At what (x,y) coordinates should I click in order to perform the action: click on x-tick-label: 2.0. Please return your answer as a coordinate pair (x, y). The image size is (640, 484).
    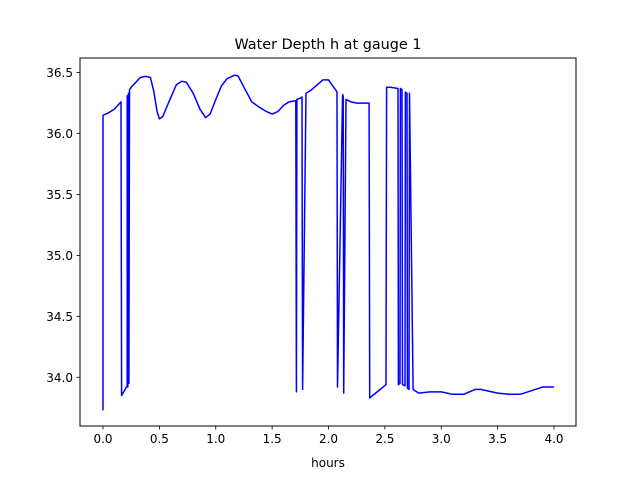
    Looking at the image, I should click on (328, 439).